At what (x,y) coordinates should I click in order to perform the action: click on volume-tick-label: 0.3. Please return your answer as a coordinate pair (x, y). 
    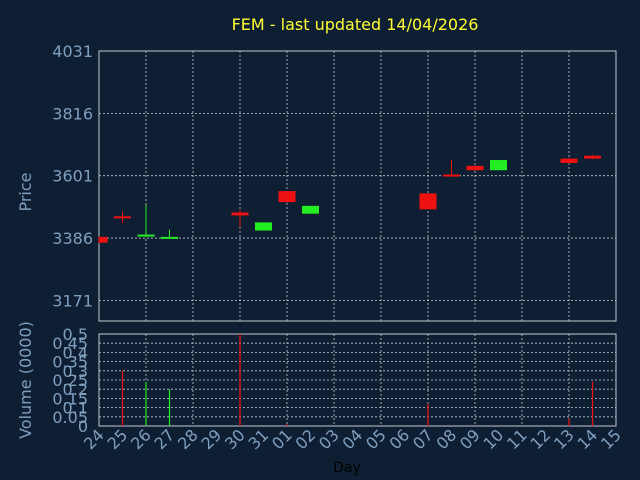
    Looking at the image, I should click on (75, 371).